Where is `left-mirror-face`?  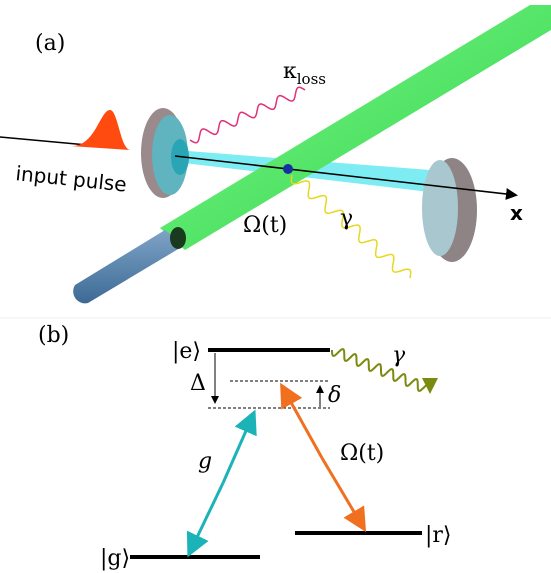
left-mirror-face is located at coordinates (170, 155).